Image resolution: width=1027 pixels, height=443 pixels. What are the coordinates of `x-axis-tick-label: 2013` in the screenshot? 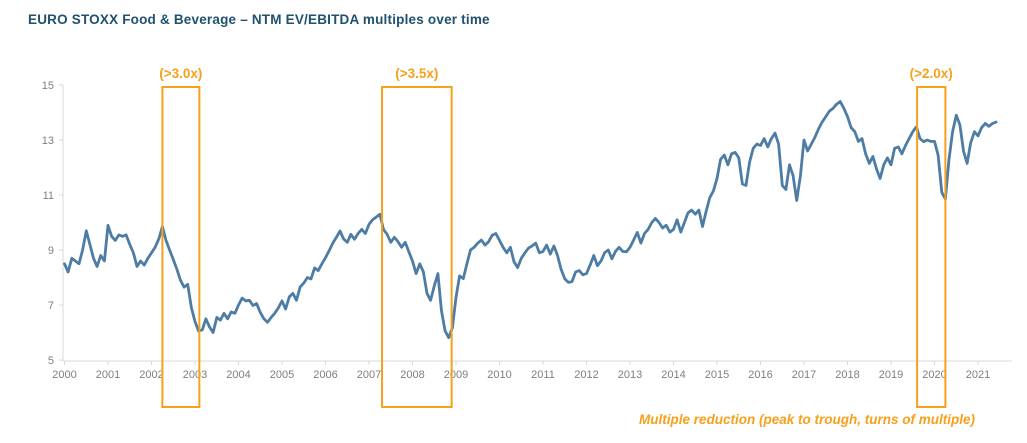 It's located at (630, 375).